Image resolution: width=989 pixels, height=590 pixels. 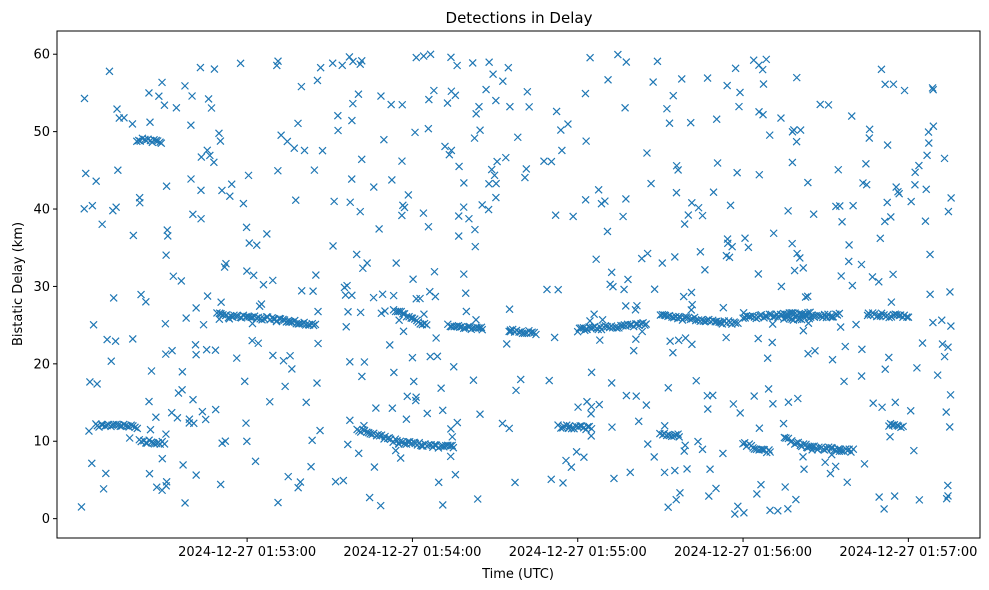 What do you see at coordinates (41, 132) in the screenshot?
I see `y-tick-label: 50` at bounding box center [41, 132].